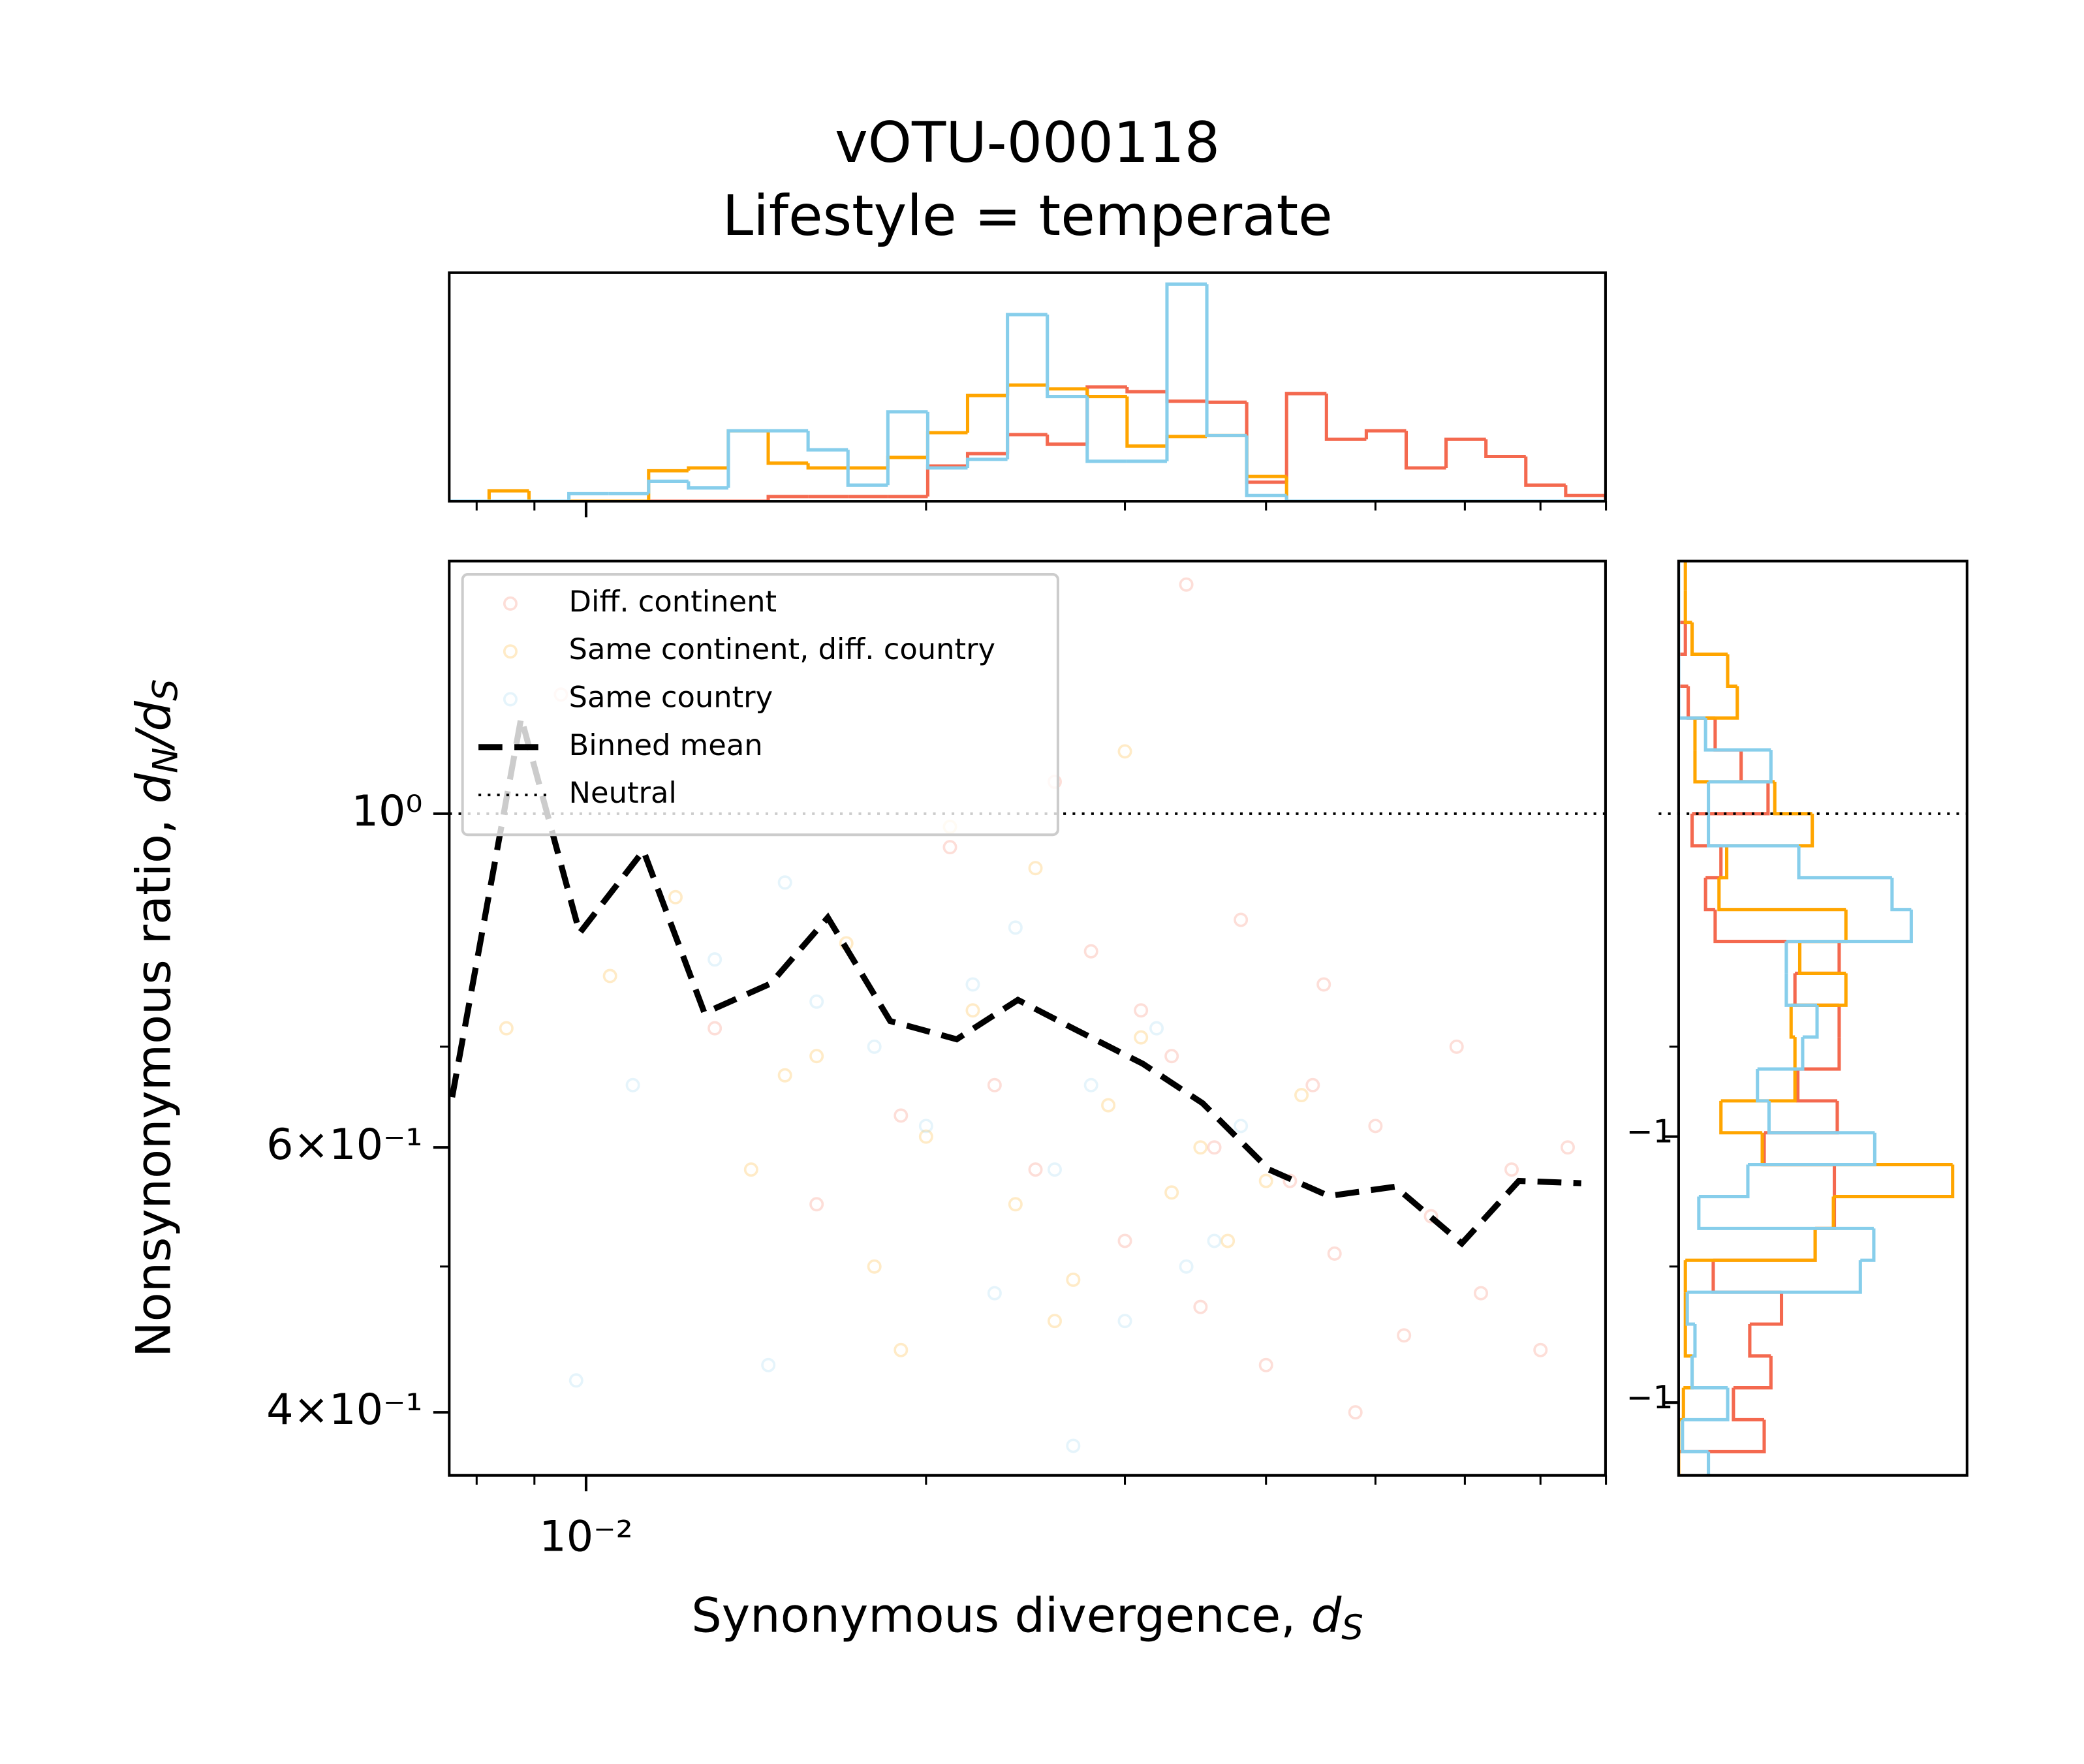  What do you see at coordinates (344, 1145) in the screenshot?
I see `y-tick-label: 6×10⁻¹` at bounding box center [344, 1145].